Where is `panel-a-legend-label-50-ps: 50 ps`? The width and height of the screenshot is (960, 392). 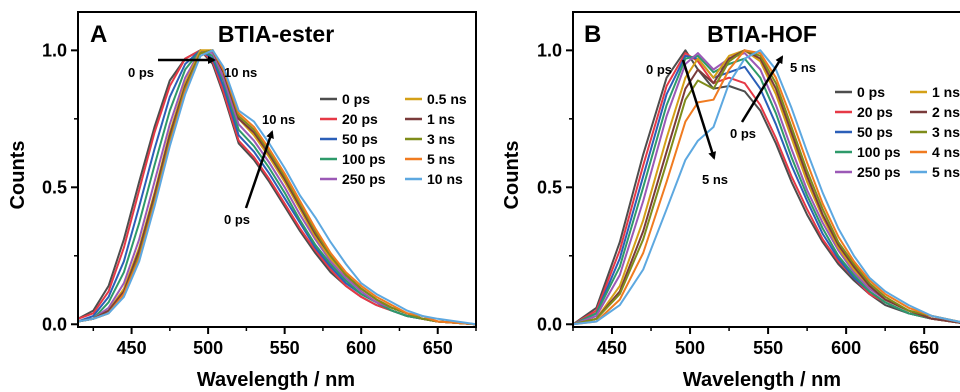
panel-a-legend-label-50-ps: 50 ps is located at coordinates (360, 139).